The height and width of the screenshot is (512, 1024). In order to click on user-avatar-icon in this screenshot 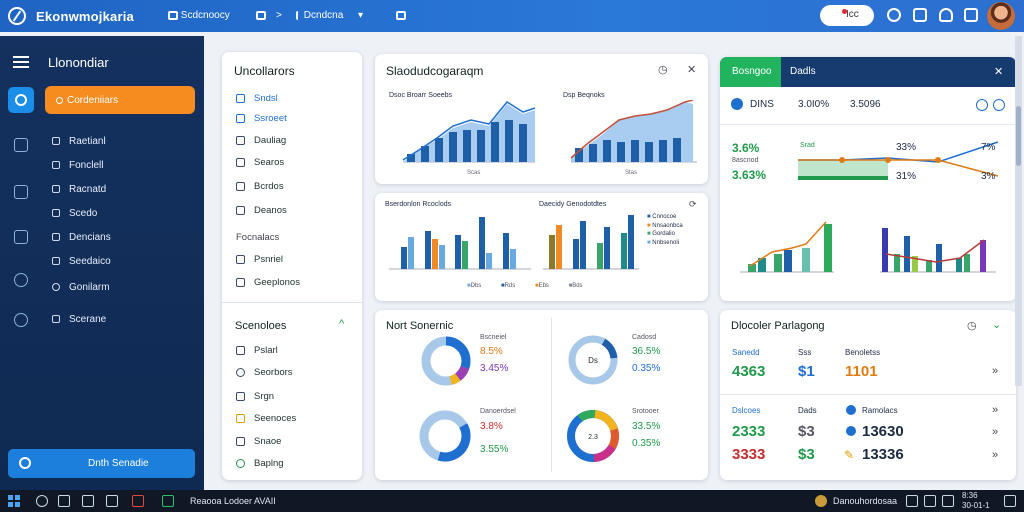, I will do `click(821, 501)`.